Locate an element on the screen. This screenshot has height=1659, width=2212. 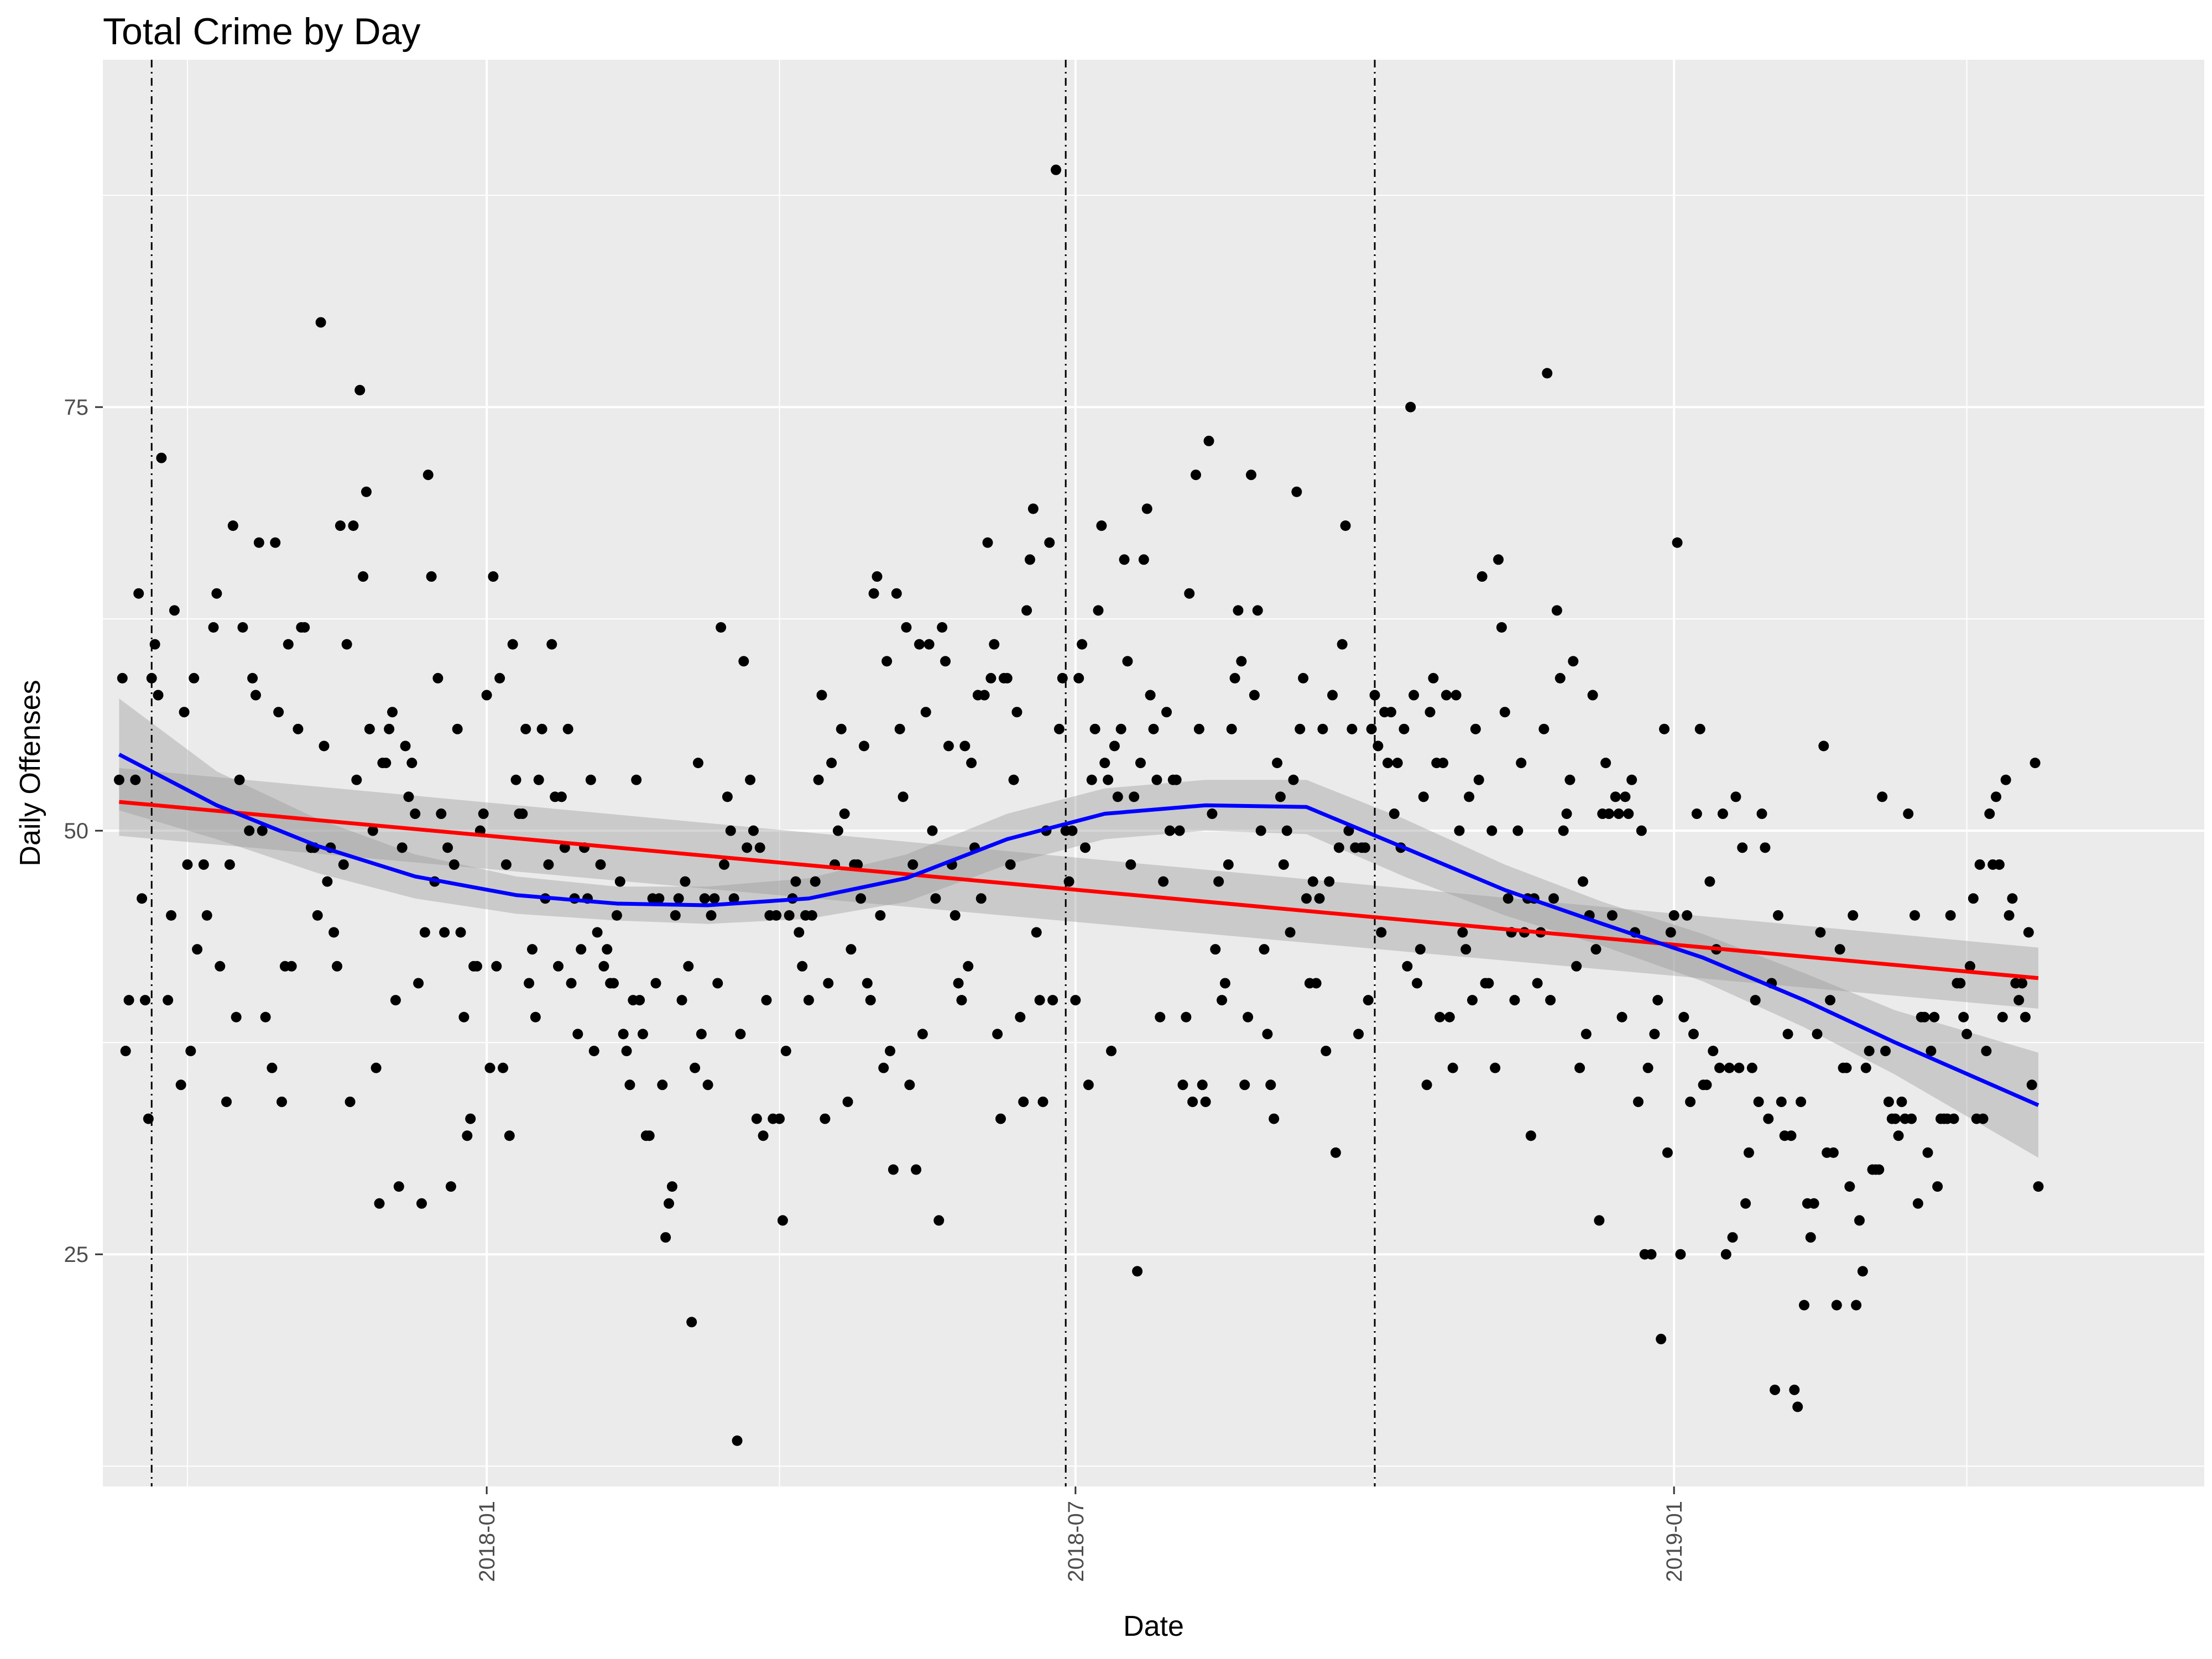
x-tick-label: 2018-07 is located at coordinates (1076, 1541).